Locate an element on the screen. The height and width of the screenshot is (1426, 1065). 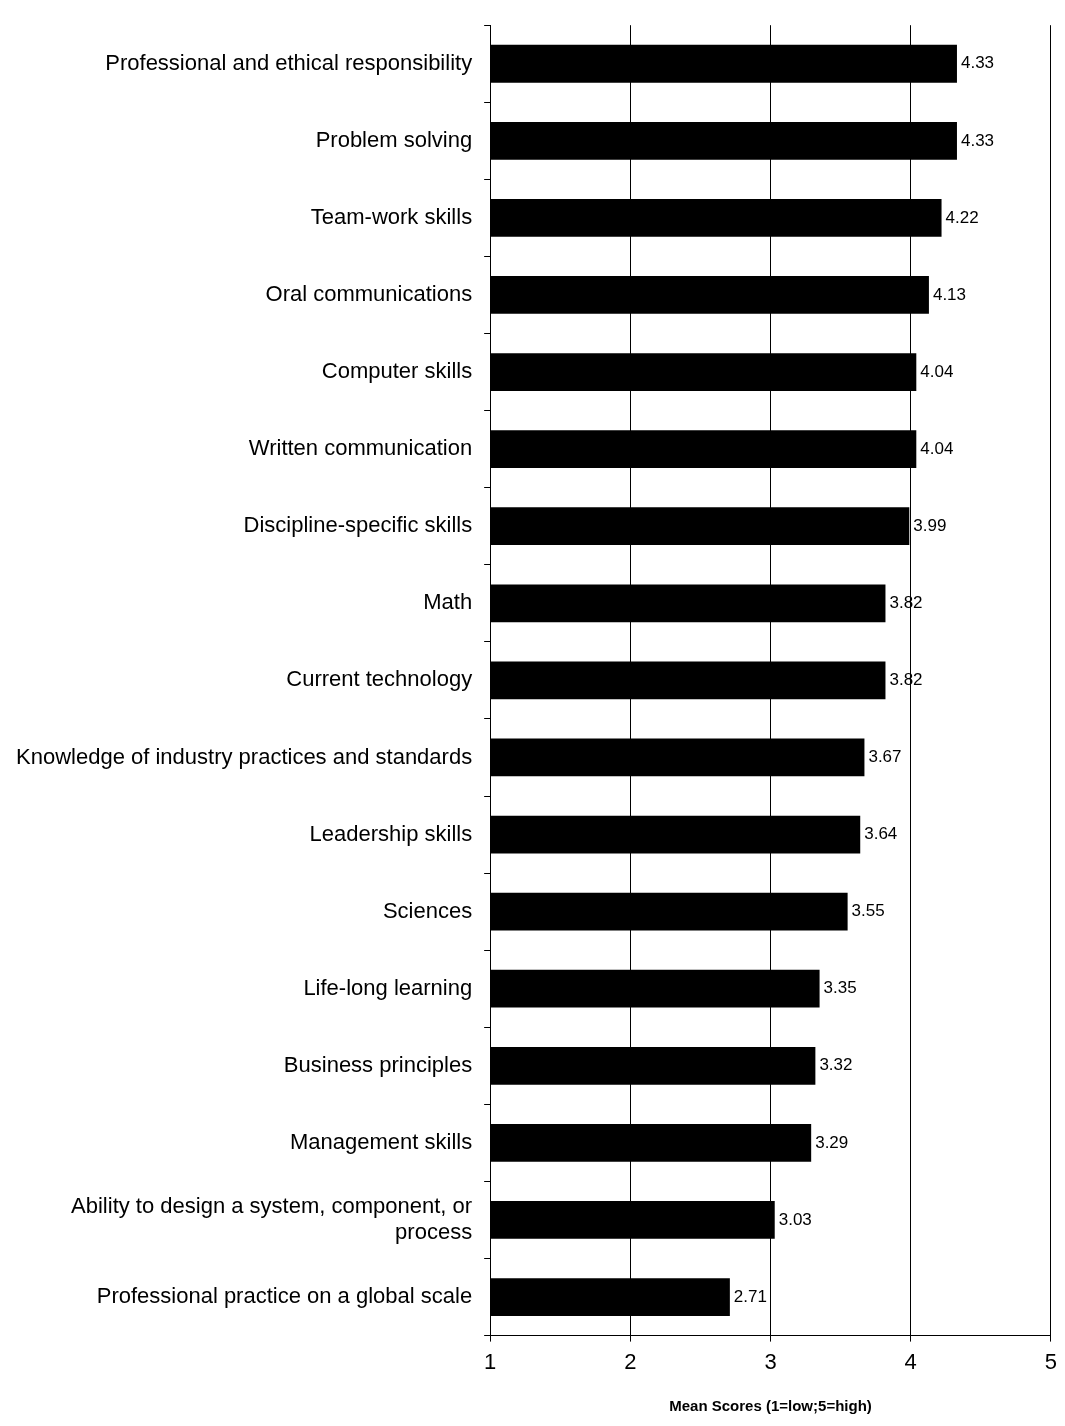
y-tick-label: Professional and ethical responsibility is located at coordinates (289, 62).